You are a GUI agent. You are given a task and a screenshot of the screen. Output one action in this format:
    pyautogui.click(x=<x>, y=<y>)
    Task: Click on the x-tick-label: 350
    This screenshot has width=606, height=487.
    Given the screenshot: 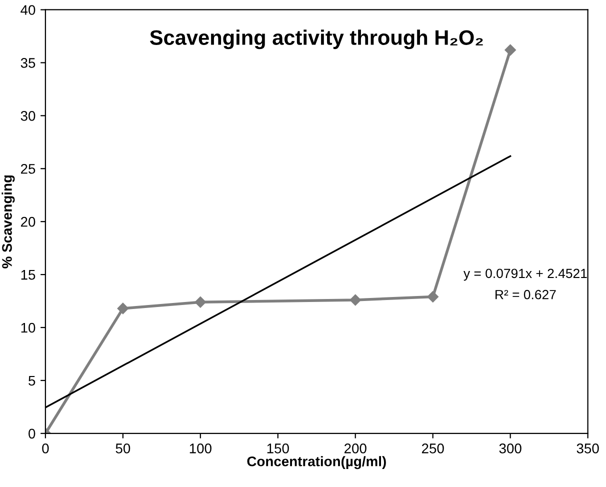 What is the action you would take?
    pyautogui.click(x=587, y=449)
    